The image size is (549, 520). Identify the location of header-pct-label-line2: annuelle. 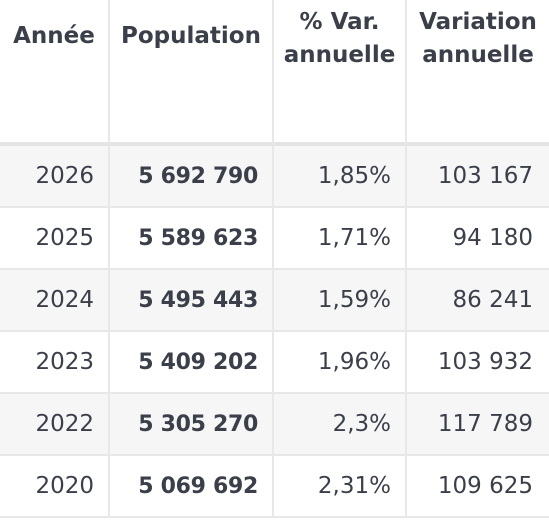
(339, 55).